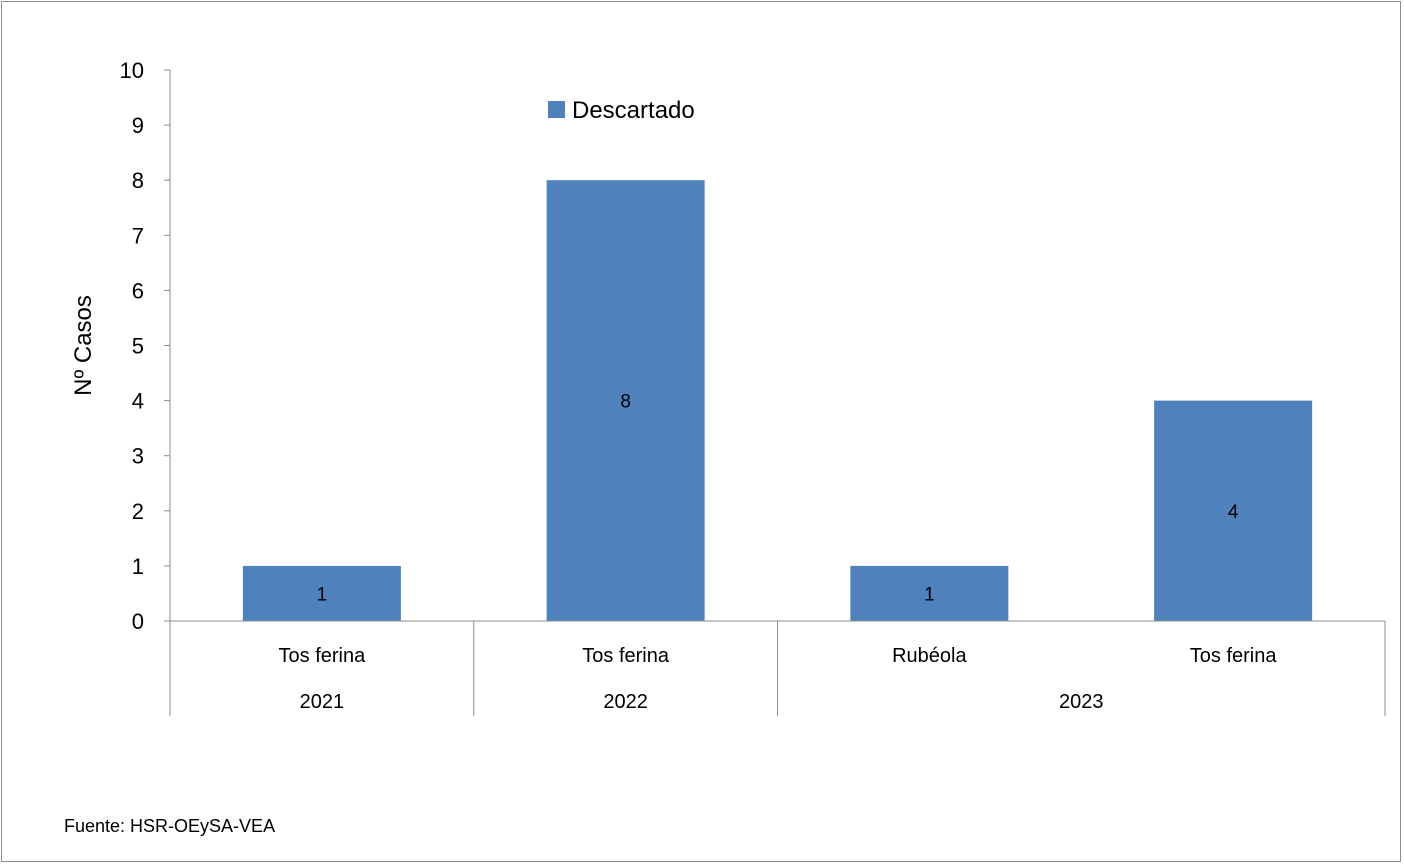 The width and height of the screenshot is (1404, 865). Describe the element at coordinates (625, 702) in the screenshot. I see `x-group-label: 2022` at that location.